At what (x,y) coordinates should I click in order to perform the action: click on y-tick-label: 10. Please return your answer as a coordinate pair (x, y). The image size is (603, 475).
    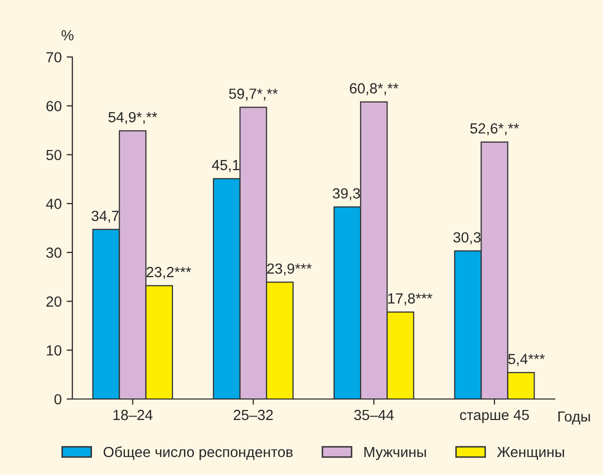
    Looking at the image, I should click on (54, 350).